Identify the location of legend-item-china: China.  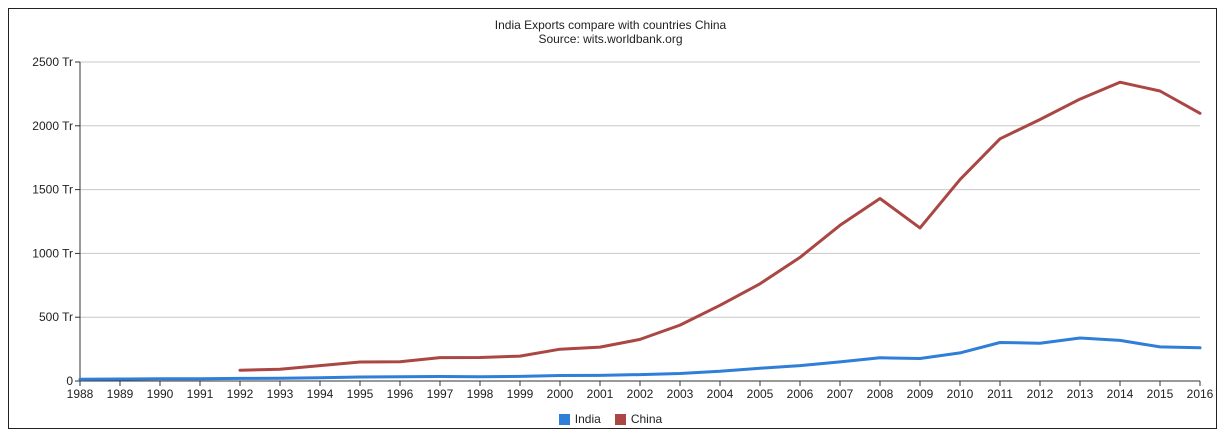
(638, 419).